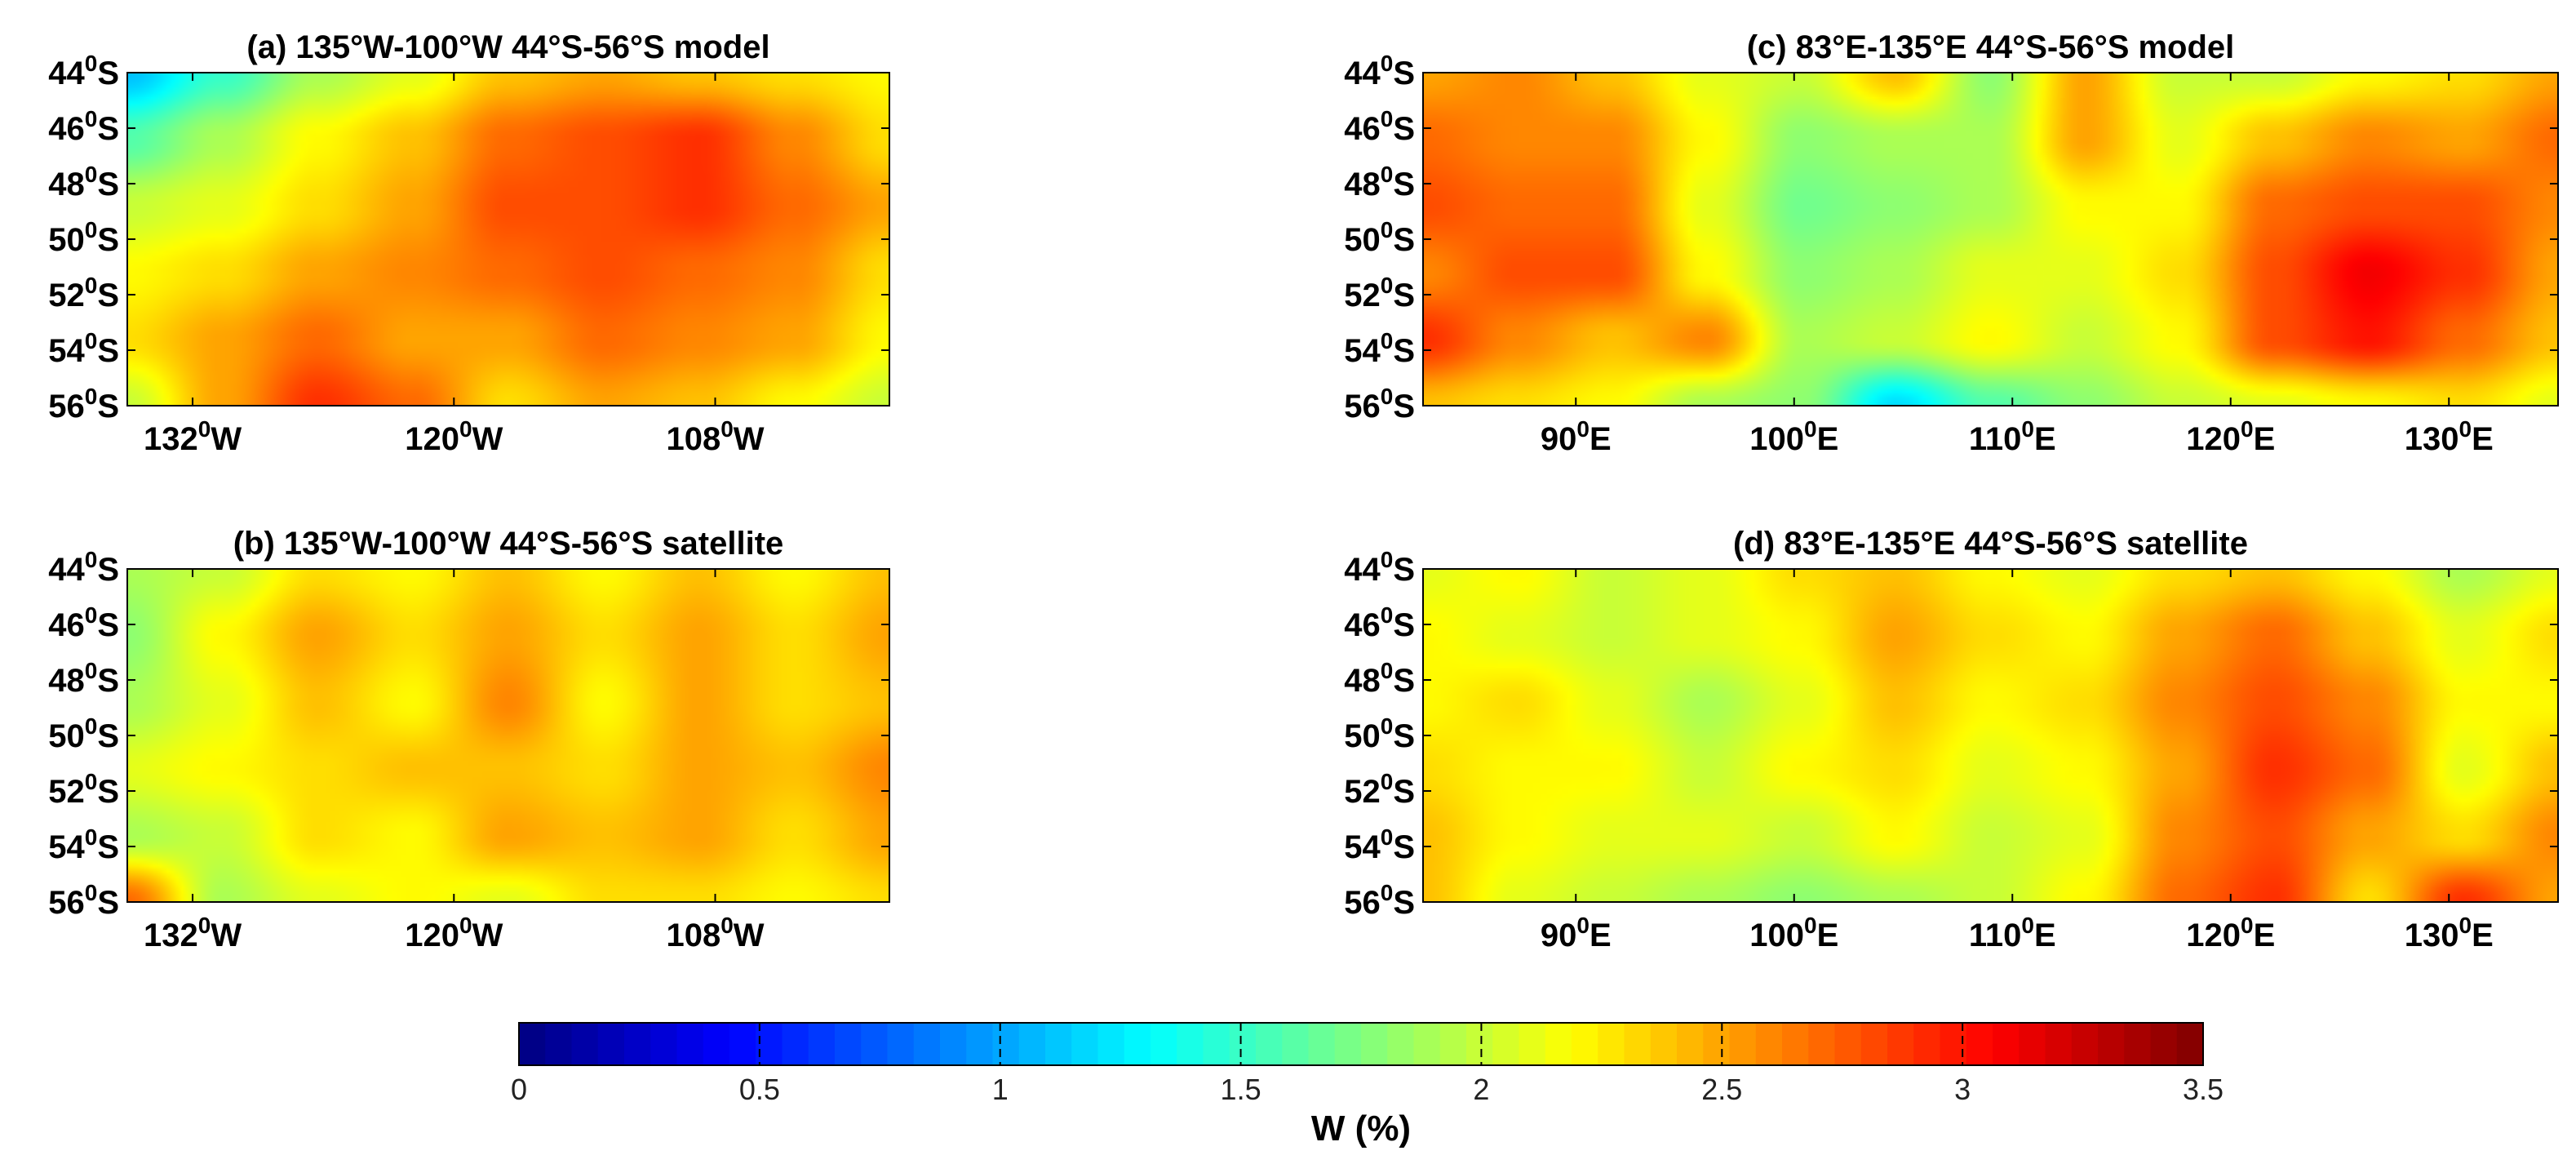  What do you see at coordinates (1481, 1089) in the screenshot?
I see `colorbar-tick-label: 2` at bounding box center [1481, 1089].